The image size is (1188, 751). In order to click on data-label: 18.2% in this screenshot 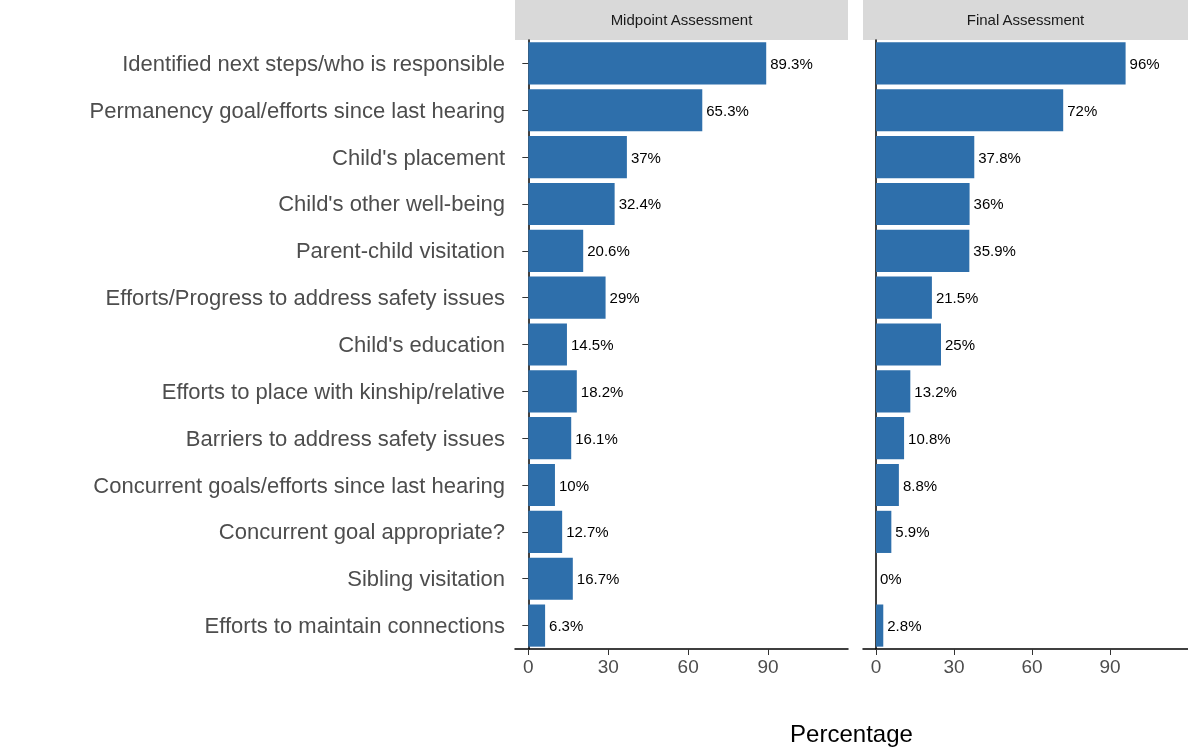, I will do `click(602, 391)`.